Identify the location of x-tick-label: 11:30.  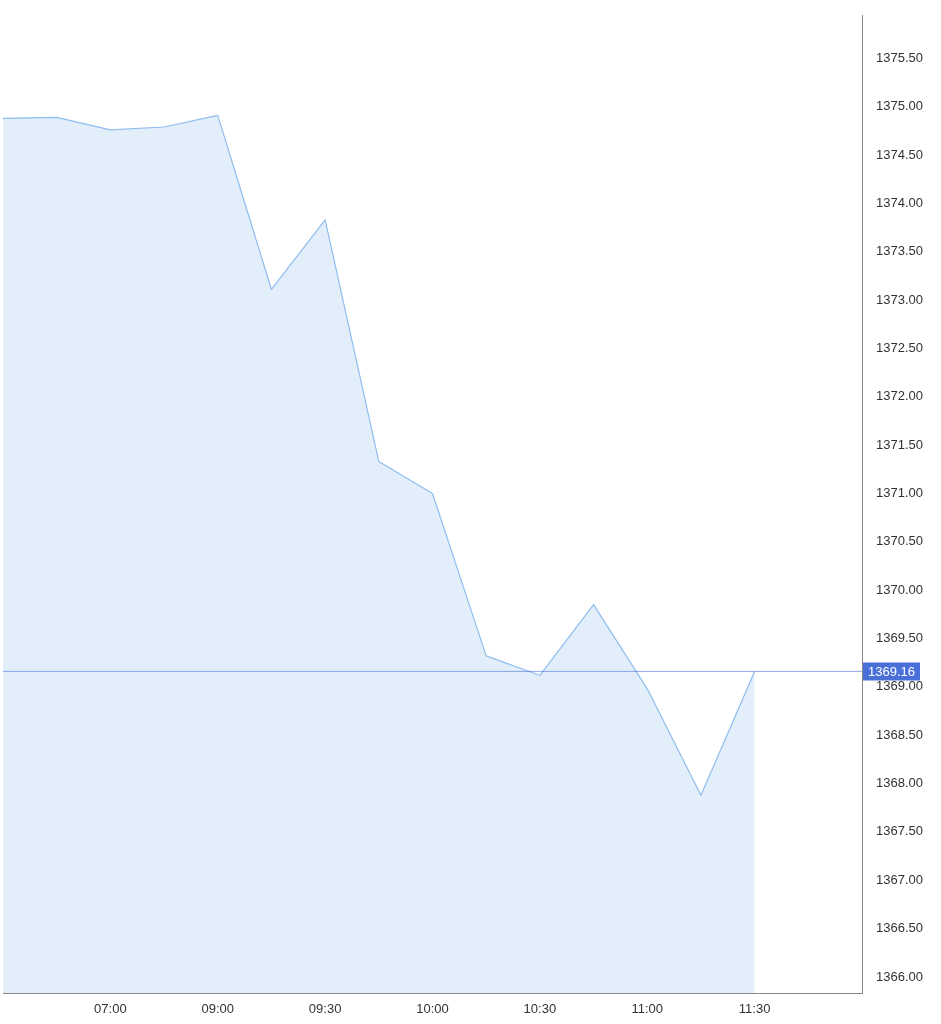
(754, 1008).